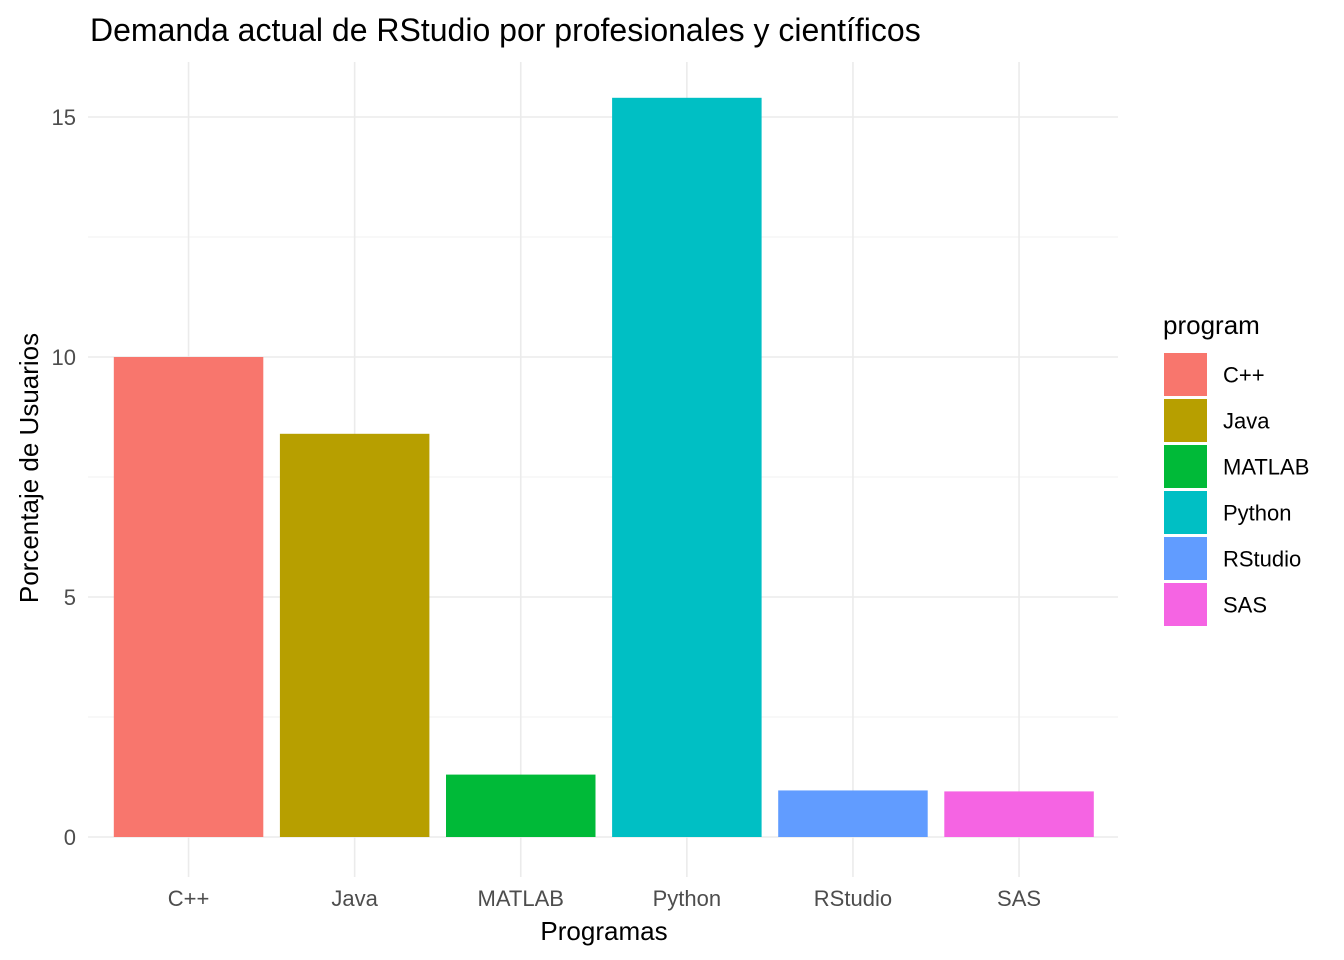 This screenshot has width=1344, height=960. Describe the element at coordinates (189, 898) in the screenshot. I see `x-tick-label: C++` at that location.